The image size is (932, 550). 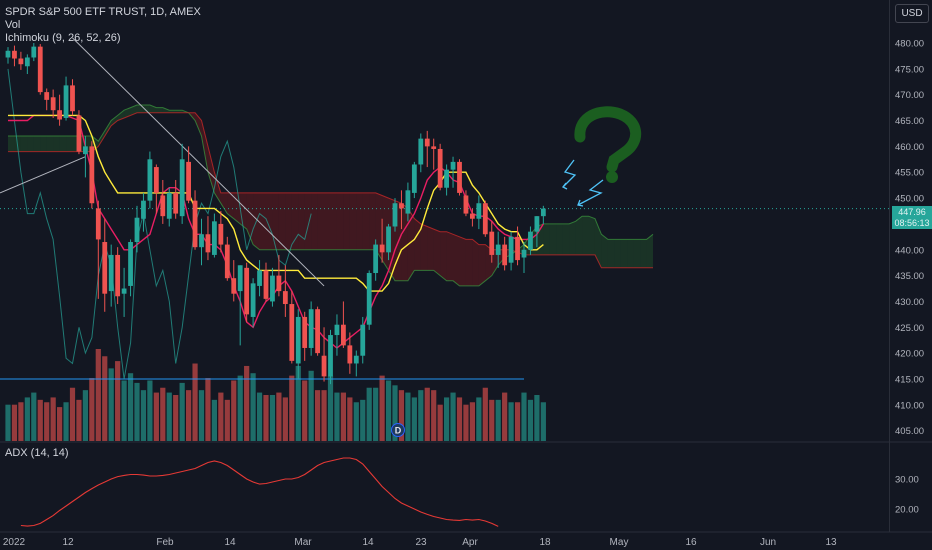 I want to click on adx-legend: ADX (14, 14), so click(x=37, y=453).